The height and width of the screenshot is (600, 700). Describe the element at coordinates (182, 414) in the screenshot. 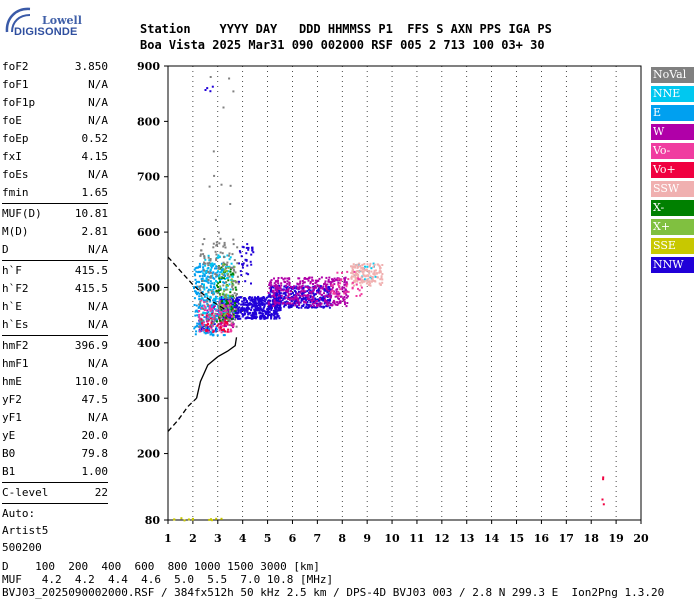

I see `profile-line-dashed-lower` at that location.